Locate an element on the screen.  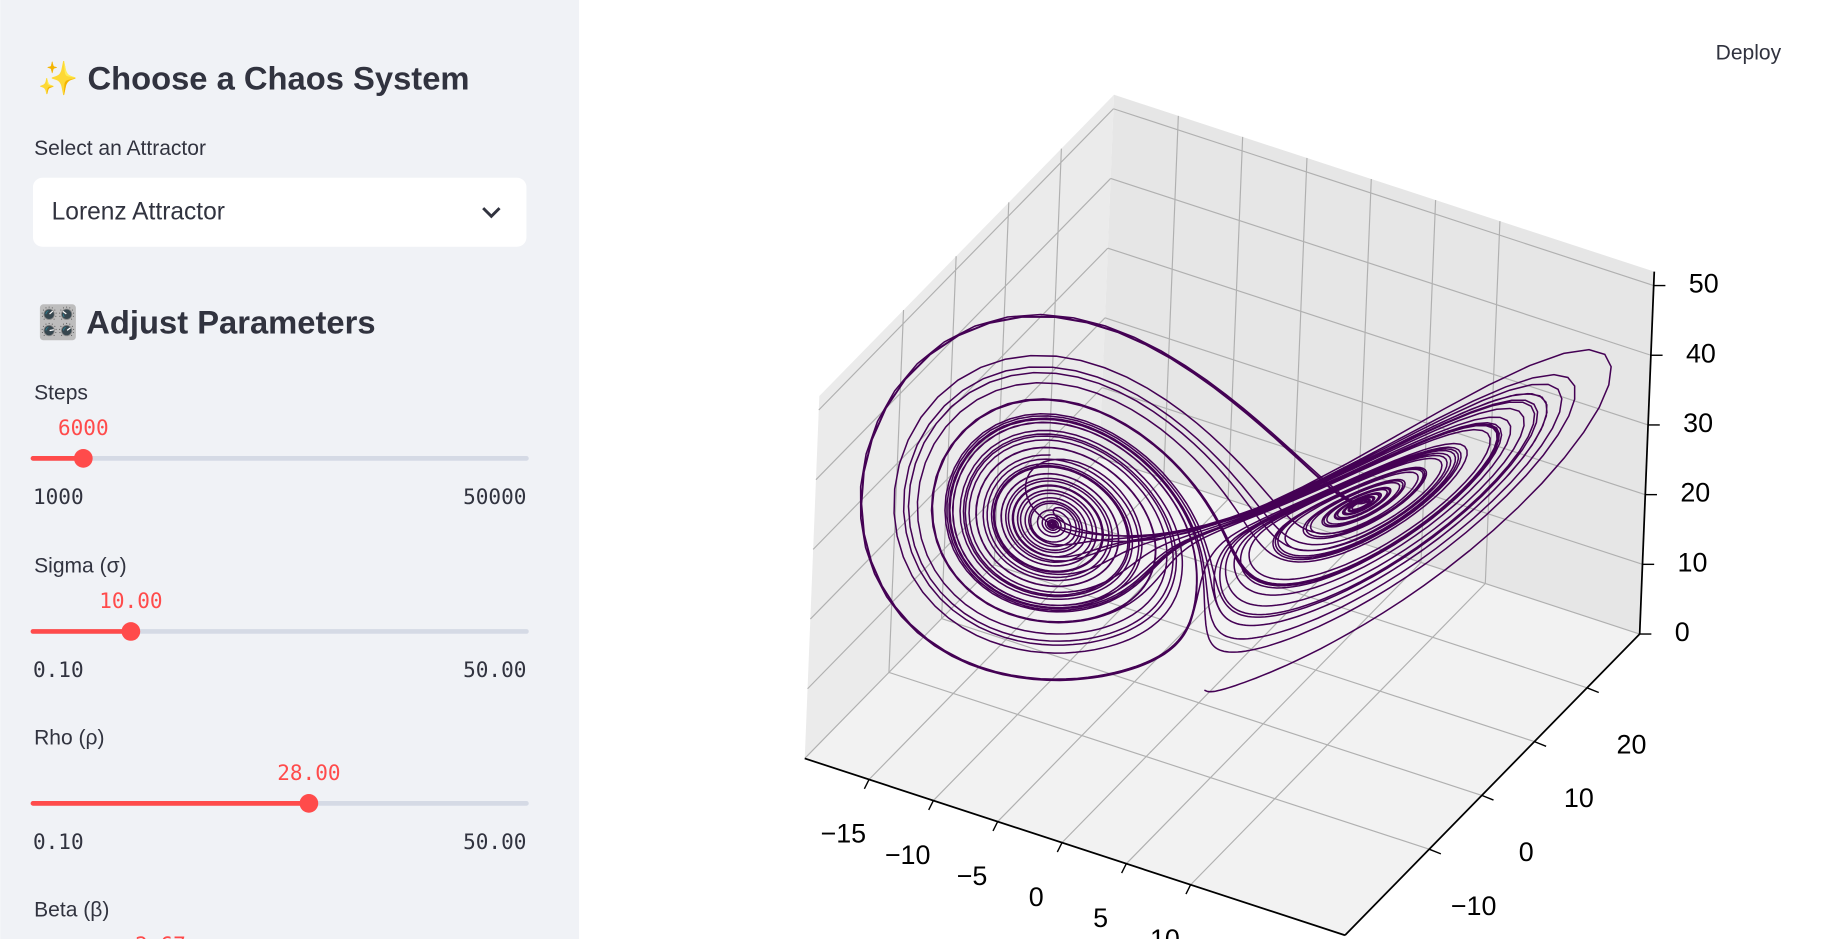
y-tick-label: −10 is located at coordinates (1474, 906).